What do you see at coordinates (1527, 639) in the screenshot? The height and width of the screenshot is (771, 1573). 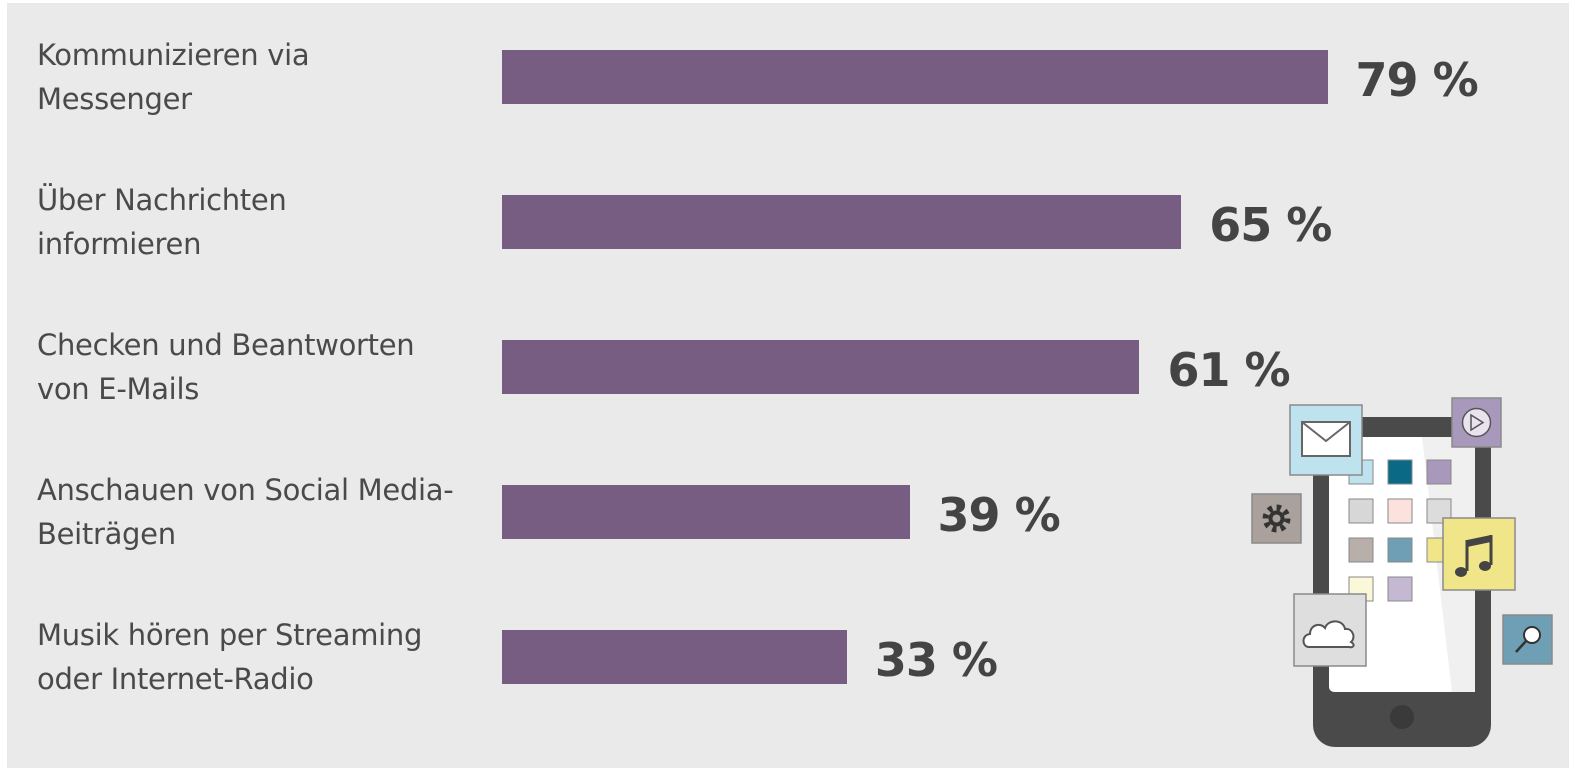 I see `search-icon` at bounding box center [1527, 639].